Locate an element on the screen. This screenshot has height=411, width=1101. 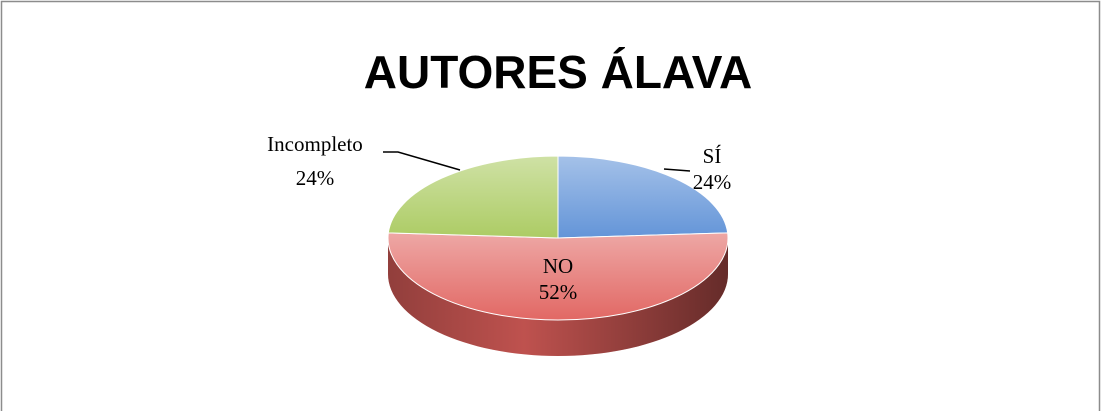
slice-label: Incompleto is located at coordinates (315, 144).